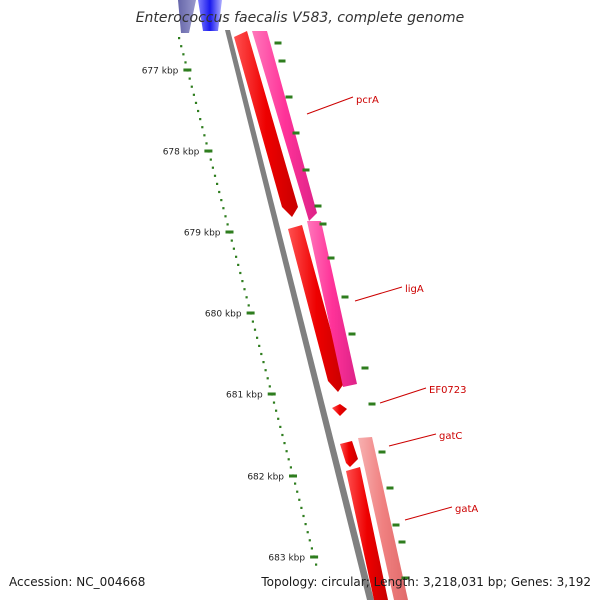 Image resolution: width=600 pixels, height=600 pixels. Describe the element at coordinates (332, 304) in the screenshot. I see `gene-arrow-liga` at that location.